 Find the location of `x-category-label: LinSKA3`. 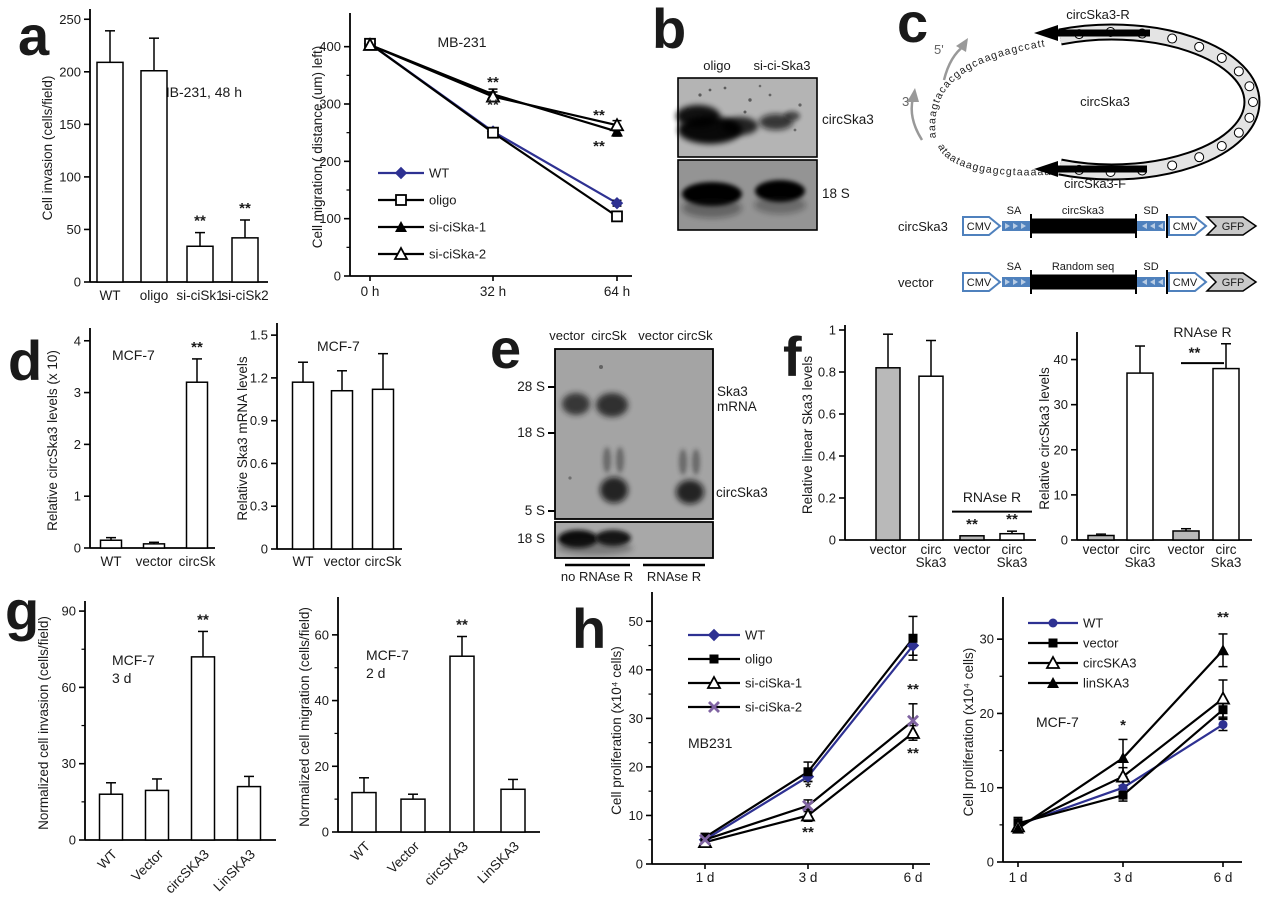

x-category-label: LinSKA3 is located at coordinates (234, 871).